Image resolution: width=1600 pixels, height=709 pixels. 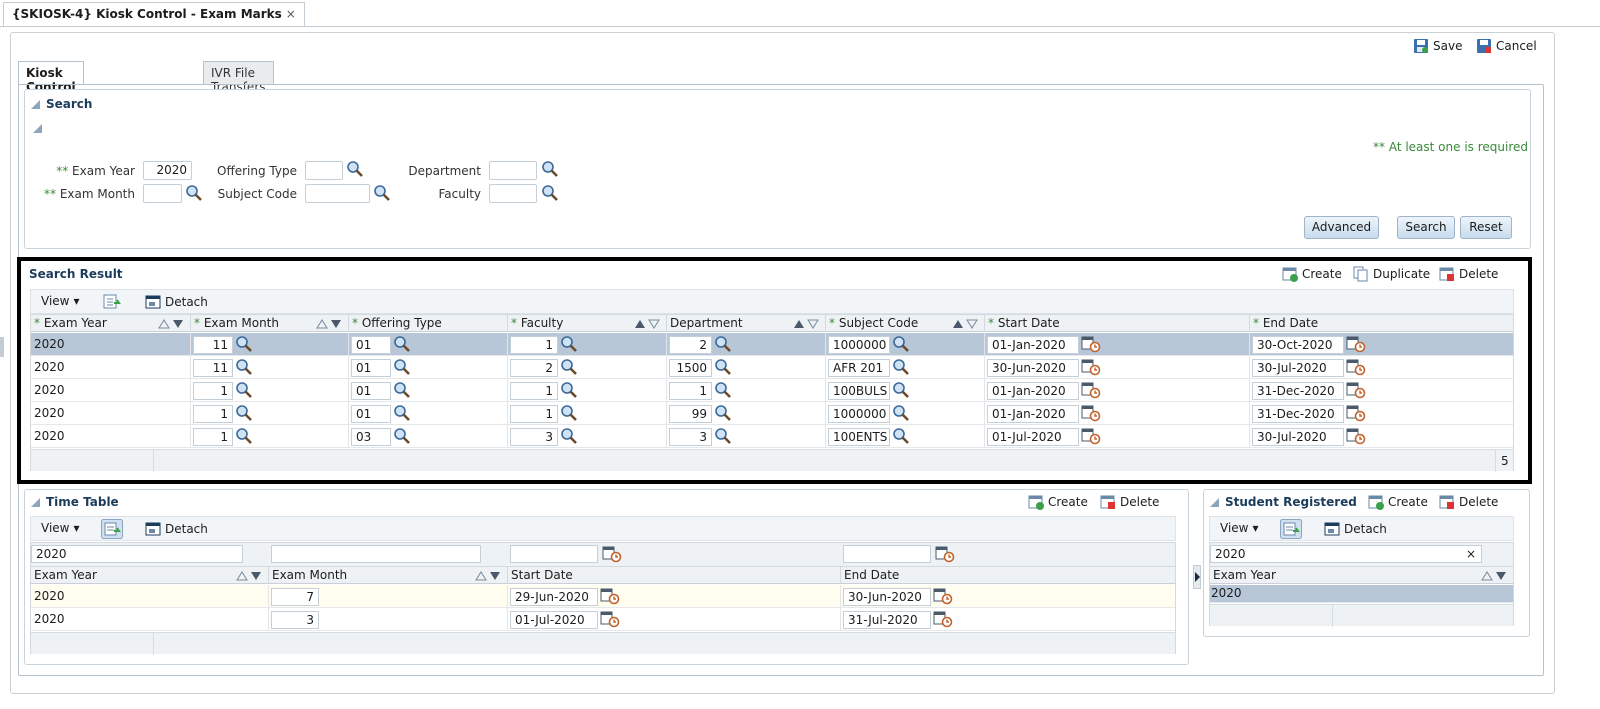 I want to click on detach-button: Detach, so click(x=176, y=302).